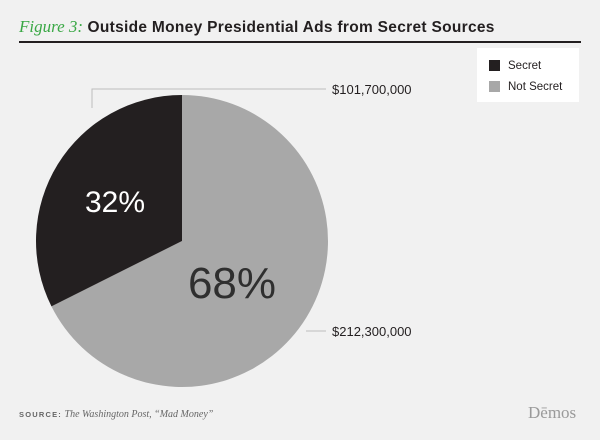 This screenshot has height=440, width=600. What do you see at coordinates (494, 86) in the screenshot?
I see `legend-swatch-not-secret` at bounding box center [494, 86].